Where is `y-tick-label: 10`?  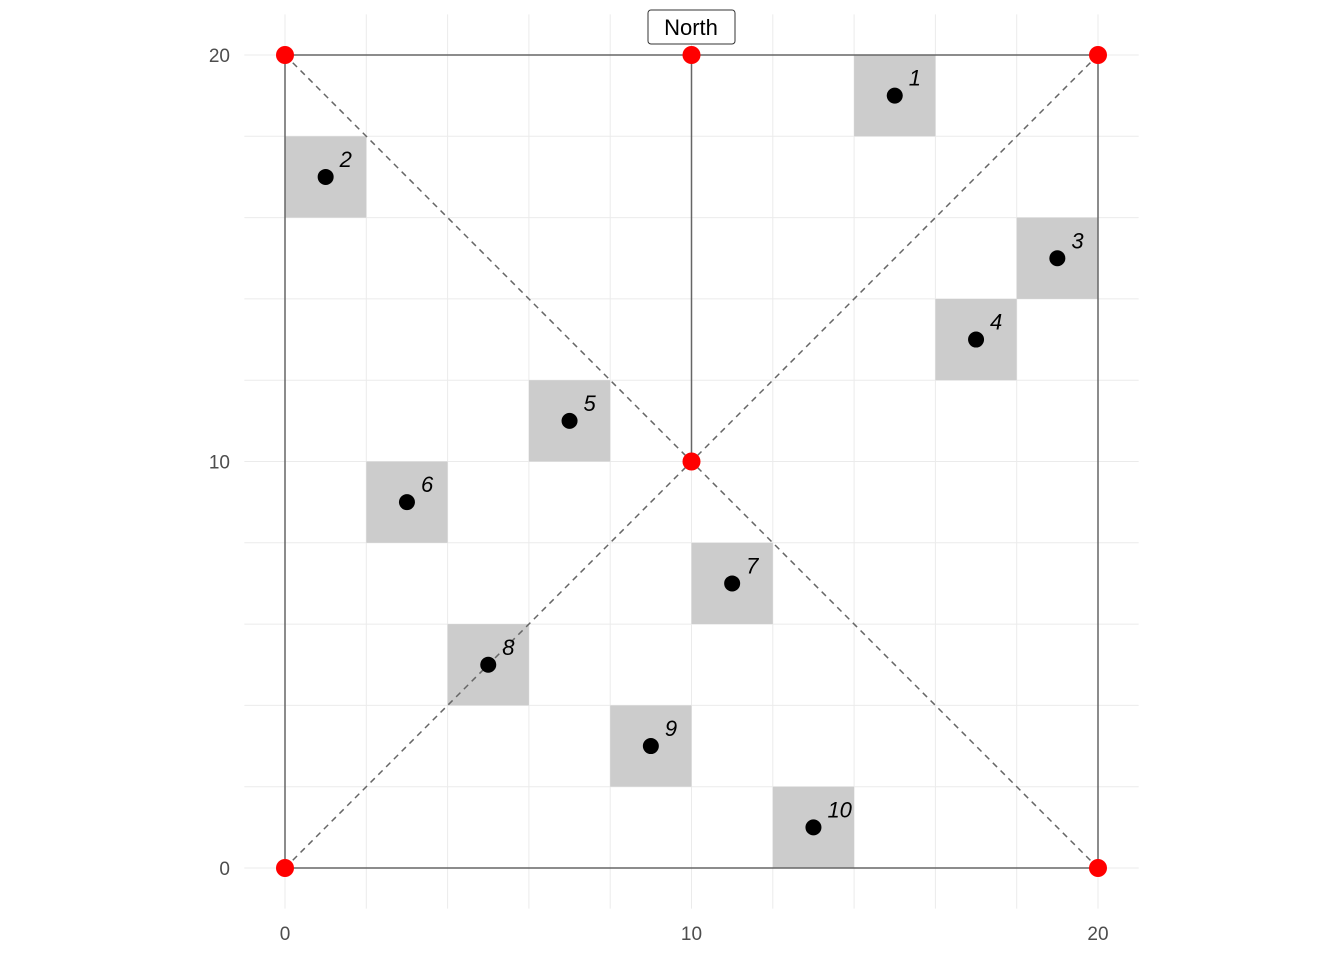
y-tick-label: 10 is located at coordinates (219, 463).